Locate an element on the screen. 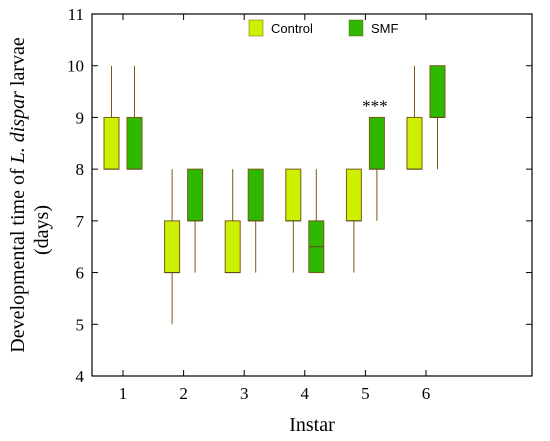  significance-annotation: *** is located at coordinates (375, 105).